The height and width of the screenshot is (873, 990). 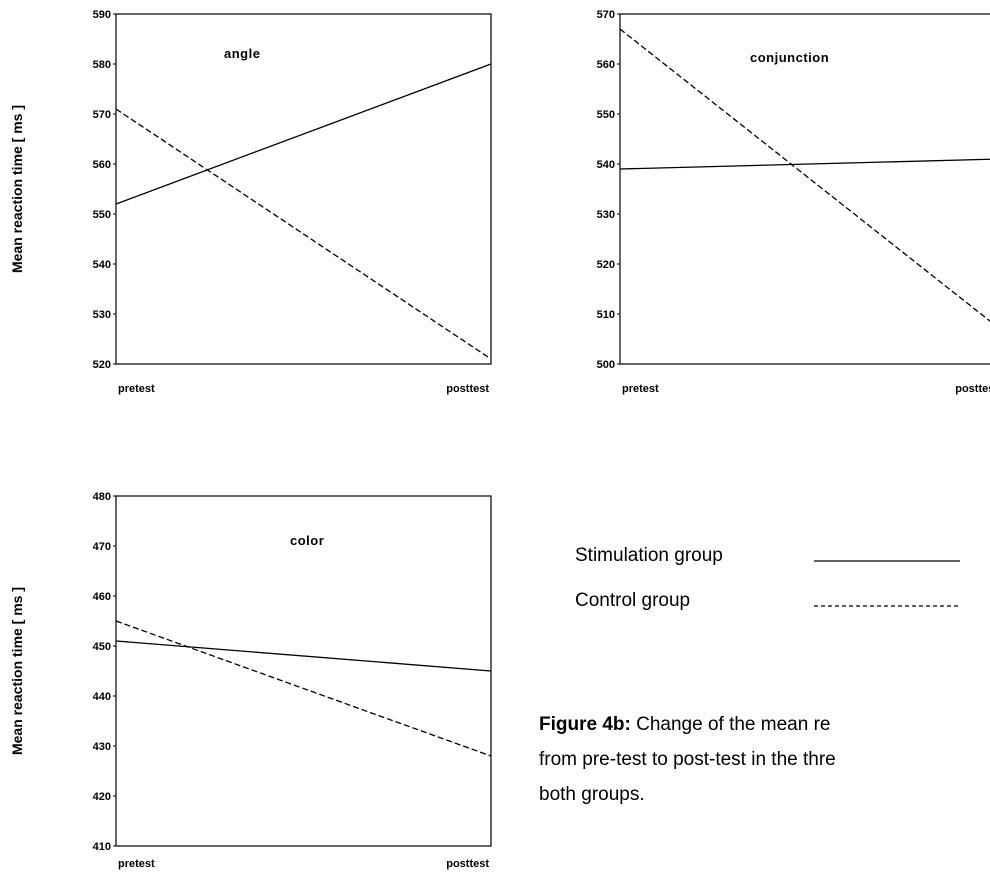 I want to click on conjunction-y-tick-label: 510, so click(x=606, y=315).